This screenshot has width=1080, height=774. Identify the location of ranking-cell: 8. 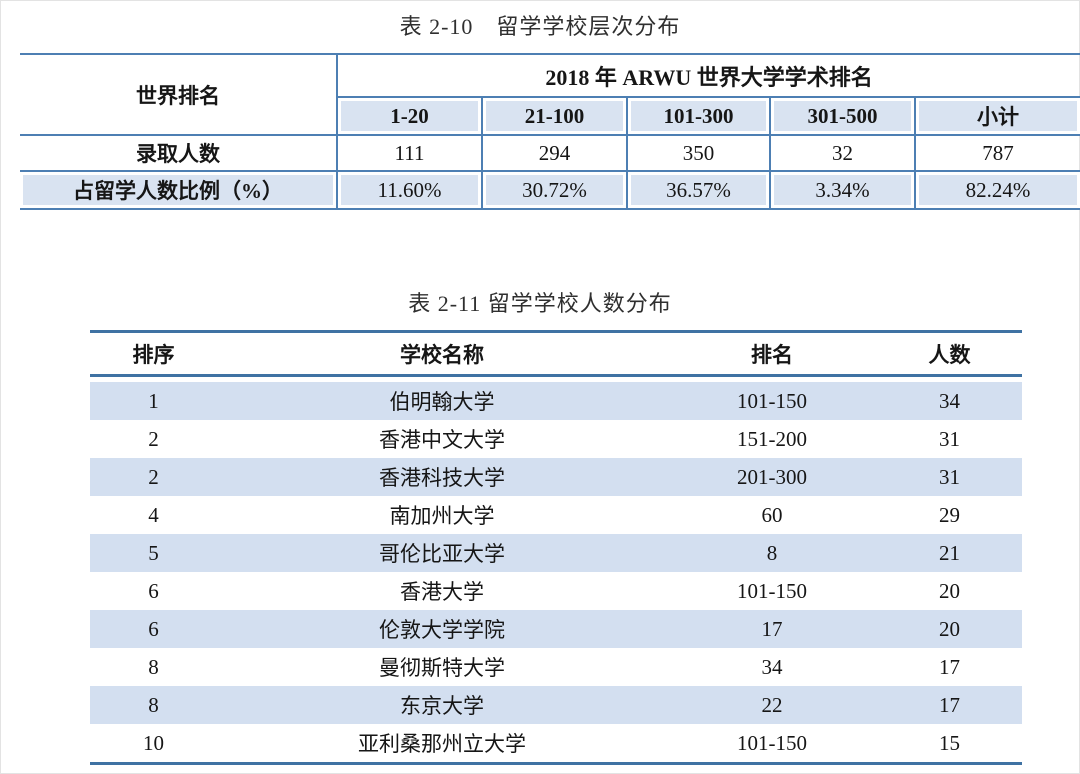
(772, 553).